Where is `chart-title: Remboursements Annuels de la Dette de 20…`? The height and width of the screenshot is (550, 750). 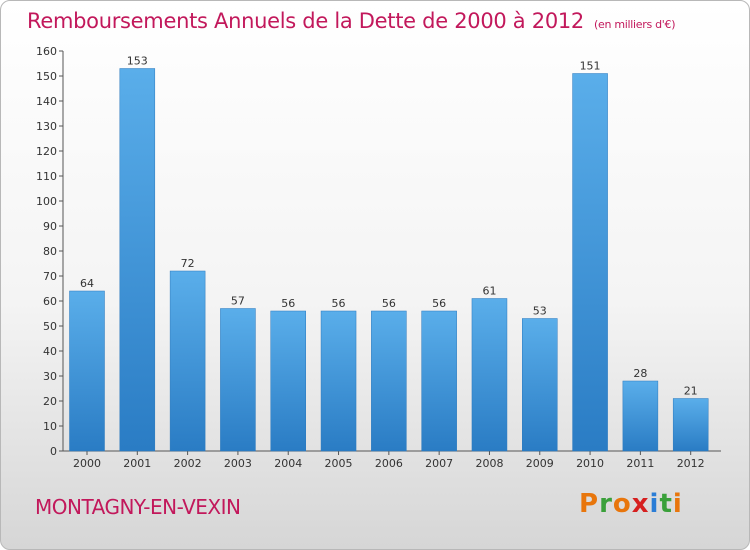
chart-title: Remboursements Annuels de la Dette de 20… is located at coordinates (351, 21).